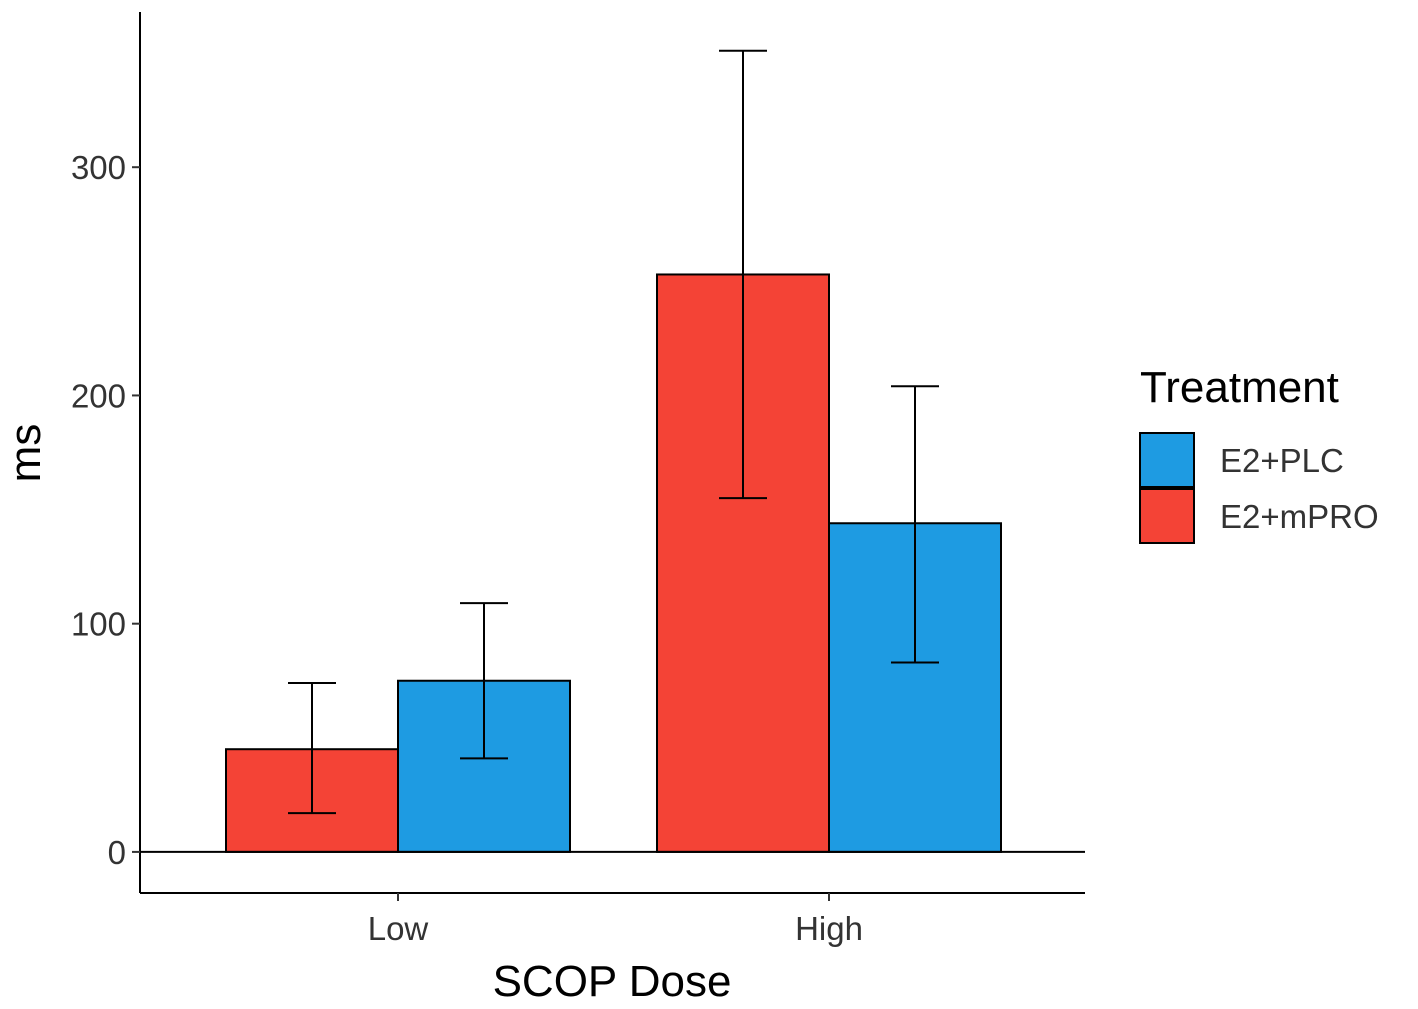  I want to click on legend-label-E2+mPRO: E2+mPRO, so click(1299, 516).